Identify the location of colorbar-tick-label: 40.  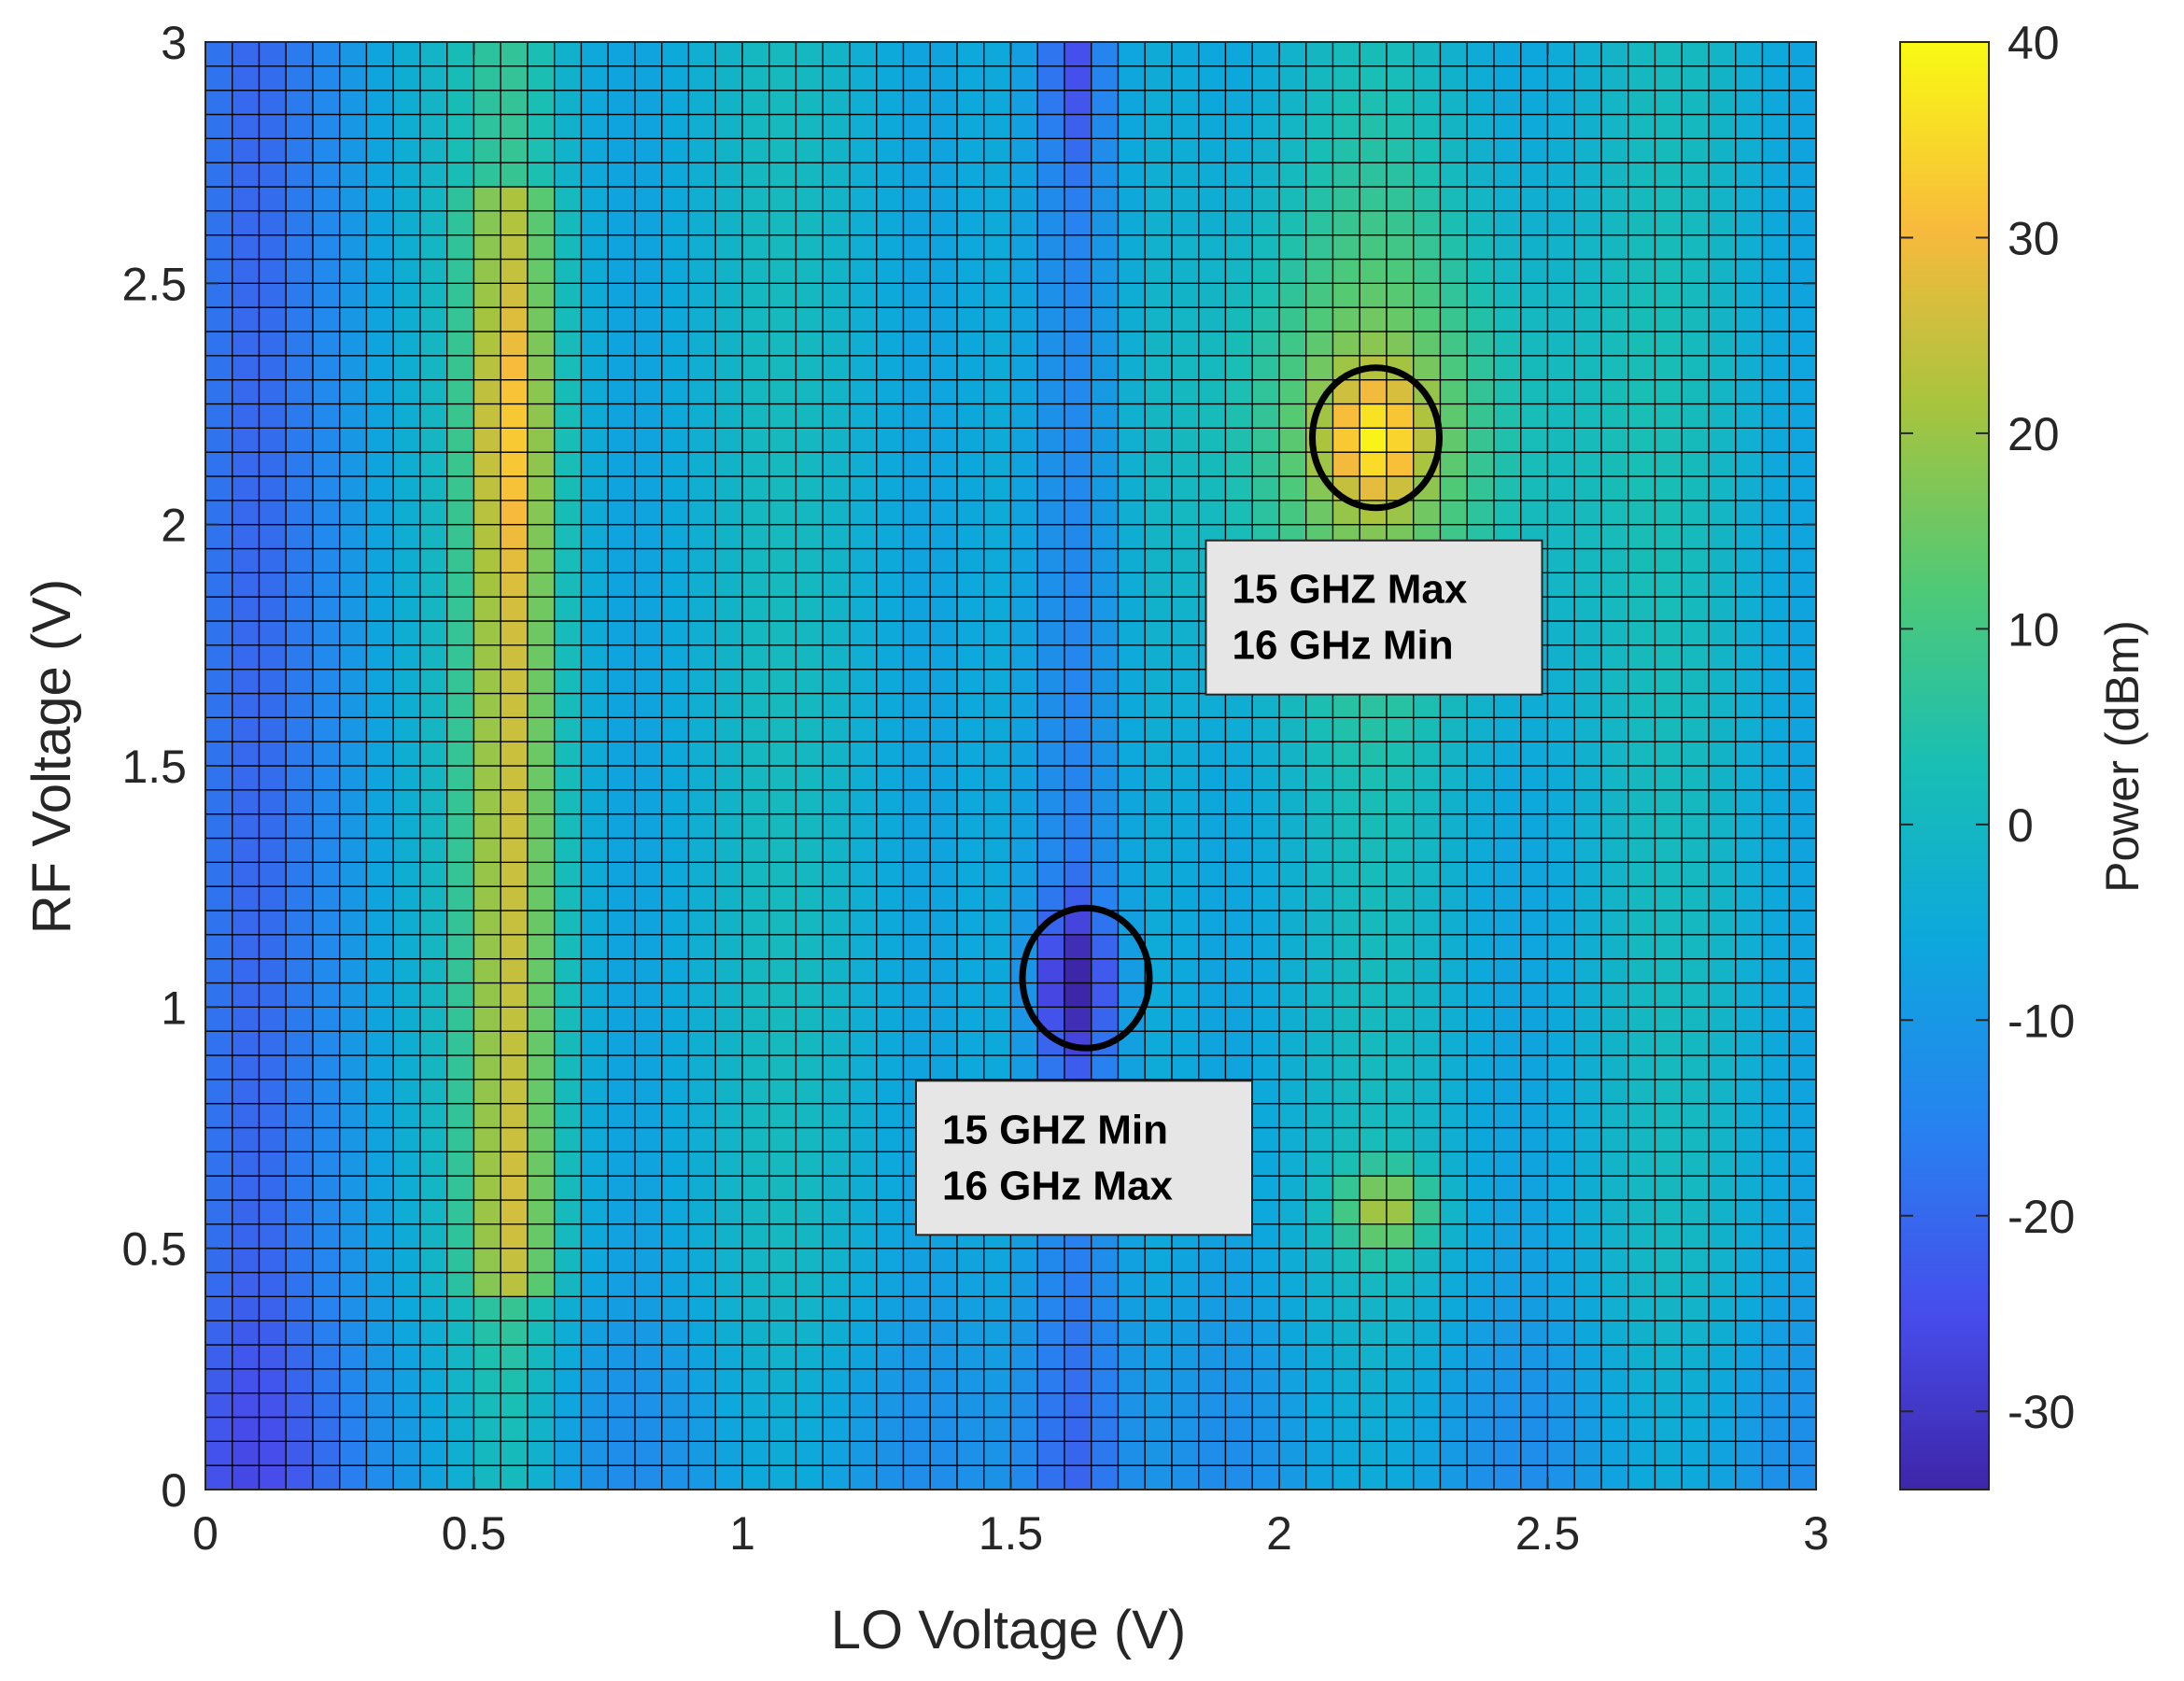
(2034, 43).